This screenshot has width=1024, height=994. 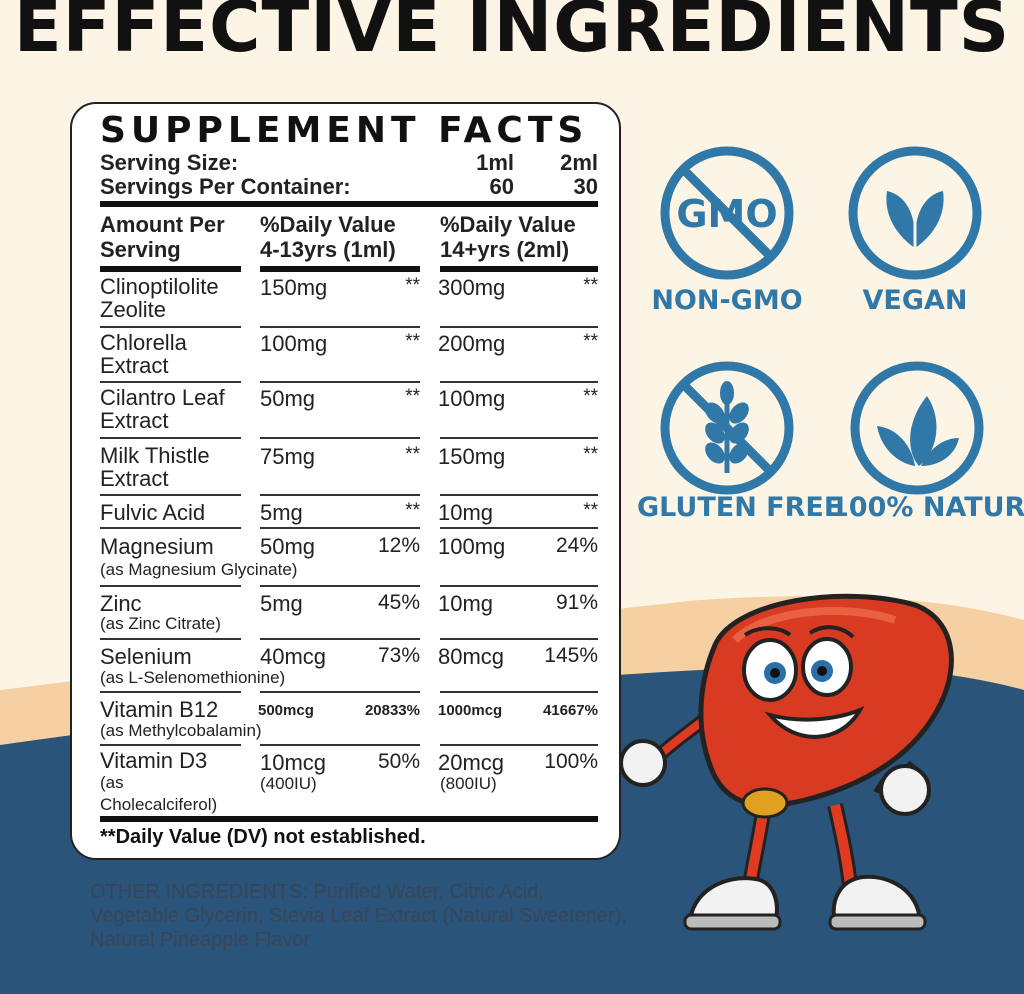 What do you see at coordinates (159, 709) in the screenshot?
I see `ingredient-name: Vitamin B12` at bounding box center [159, 709].